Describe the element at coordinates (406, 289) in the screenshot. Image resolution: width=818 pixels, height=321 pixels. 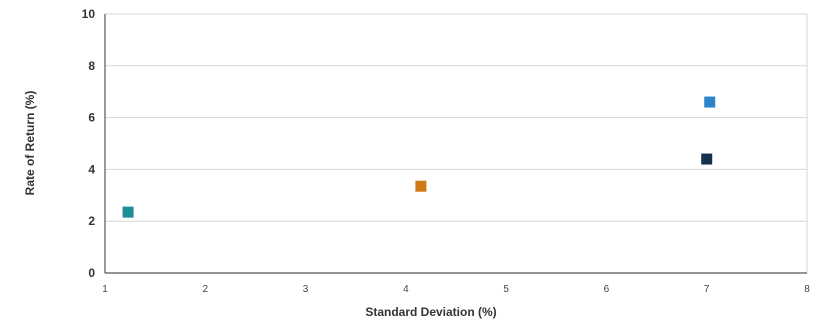
I see `x-tick-label: 4` at that location.